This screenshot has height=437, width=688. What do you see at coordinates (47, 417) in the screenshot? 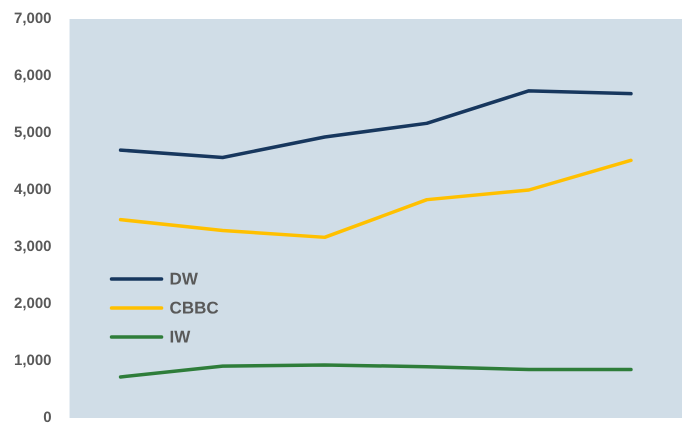
I see `y-tick-label: 0` at bounding box center [47, 417].